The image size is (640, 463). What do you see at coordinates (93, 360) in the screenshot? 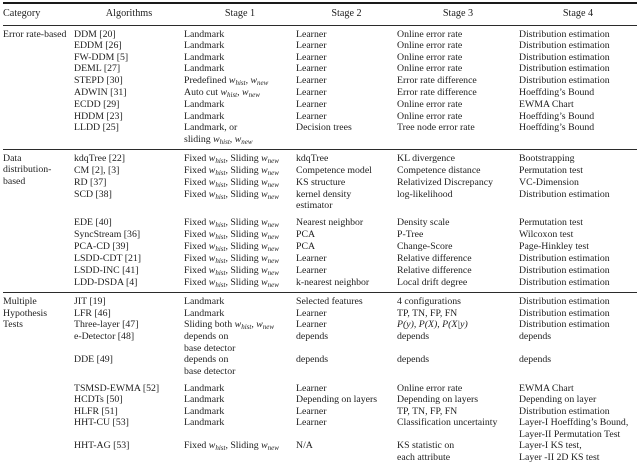
I see `cell-algorithm: DDE [49]` at bounding box center [93, 360].